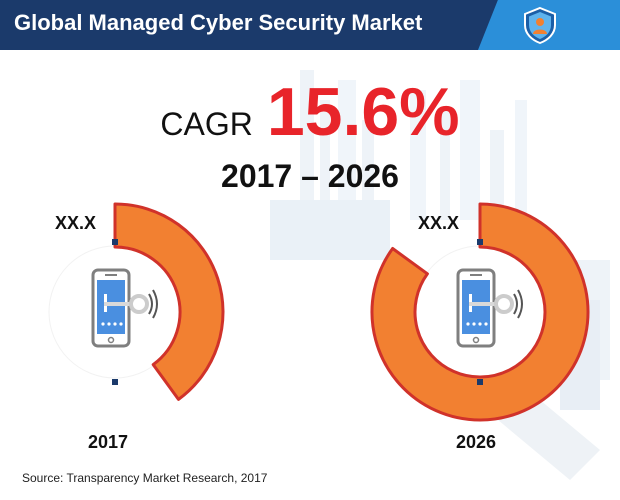 This screenshot has height=500, width=620. I want to click on cagr-value: 15.6%, so click(363, 112).